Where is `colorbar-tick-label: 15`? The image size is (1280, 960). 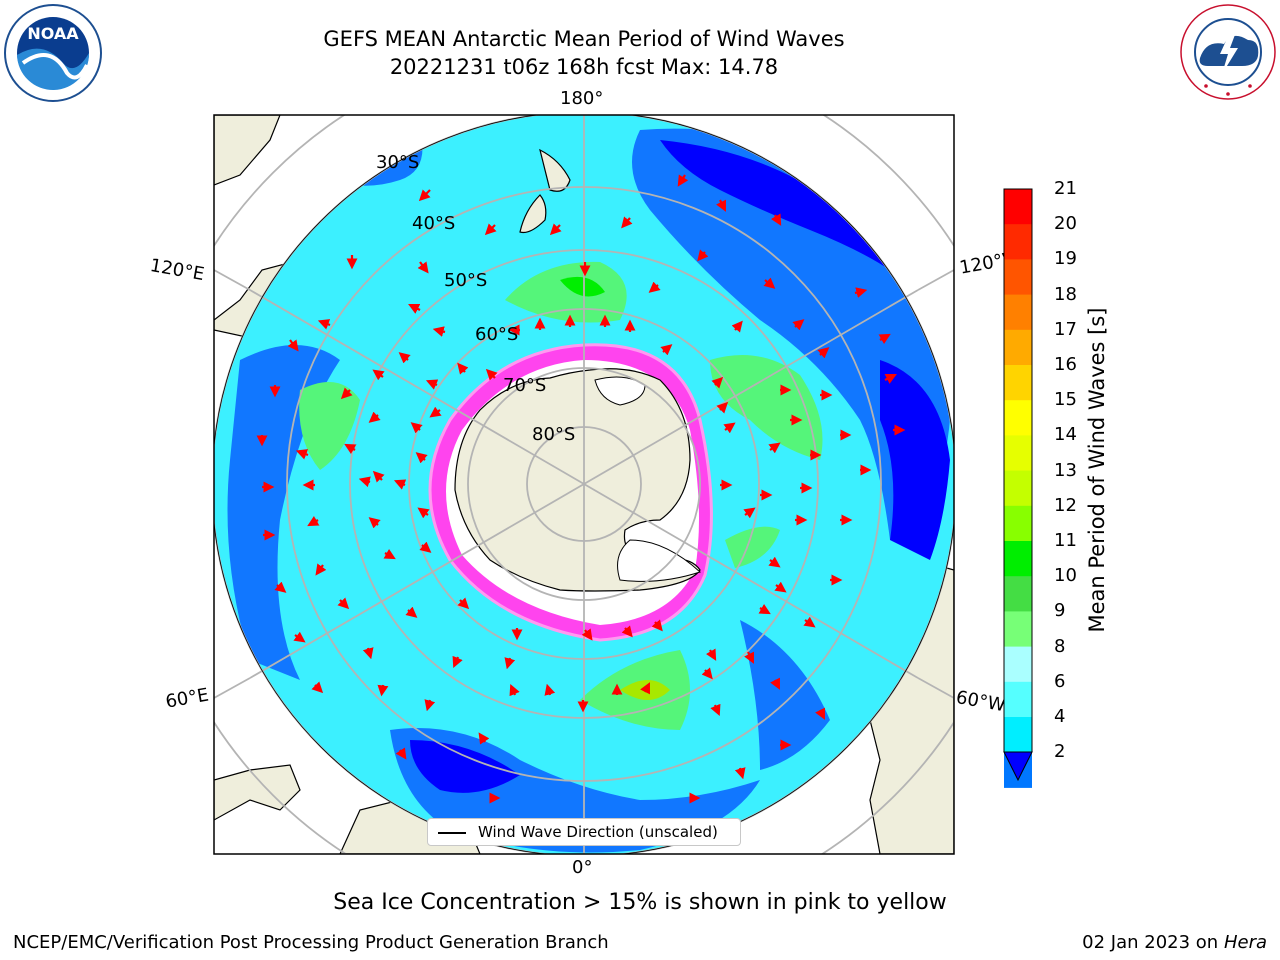
colorbar-tick-label: 15 is located at coordinates (1065, 400).